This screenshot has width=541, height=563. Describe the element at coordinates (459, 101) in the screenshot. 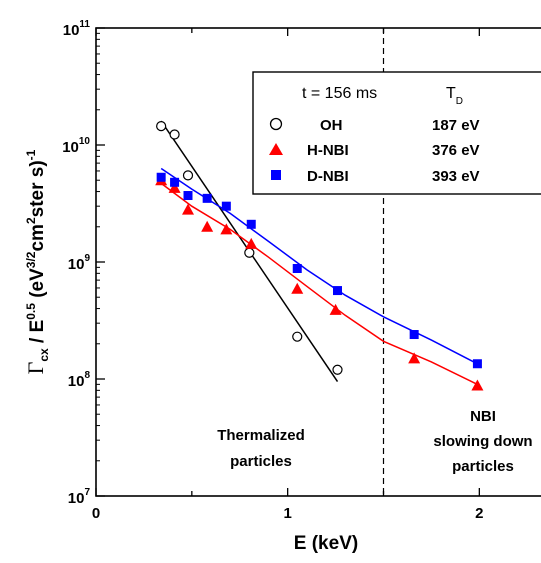

I see `legend-column-header-subscript: D` at that location.